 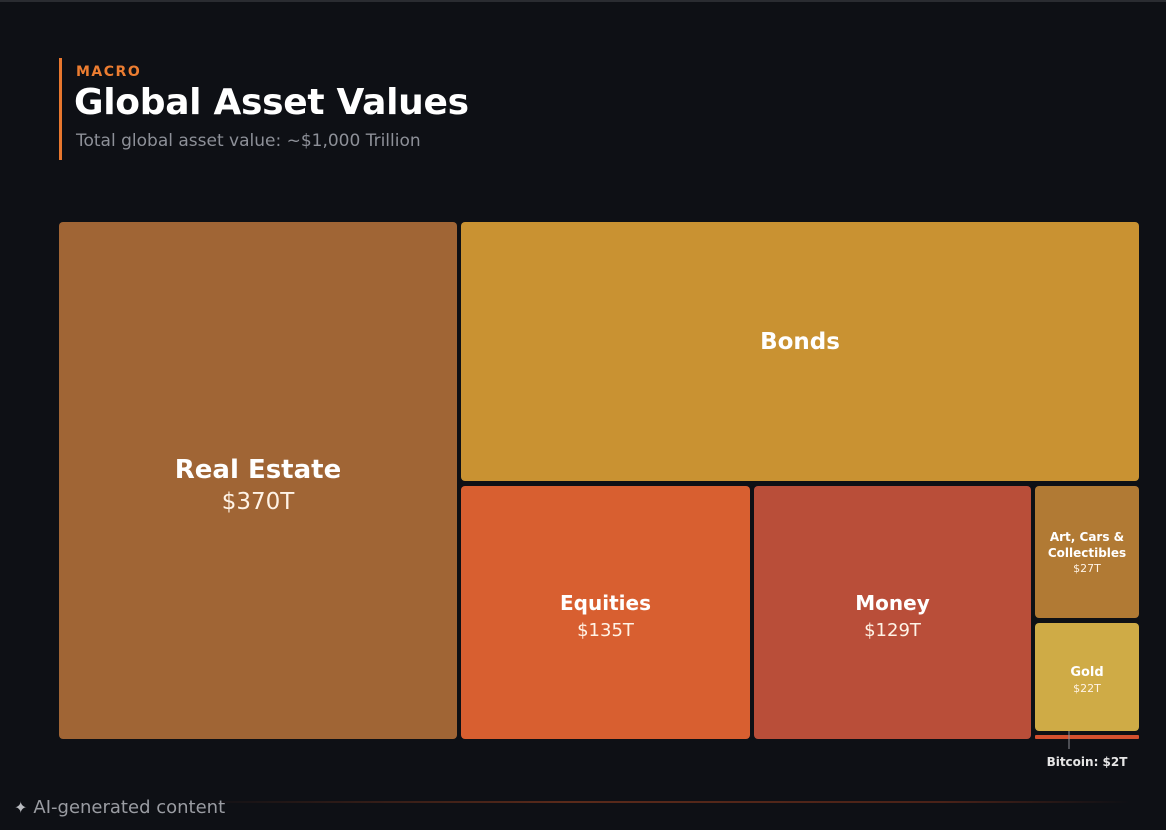 I want to click on tile-value-real-estate: $370T, so click(x=259, y=502).